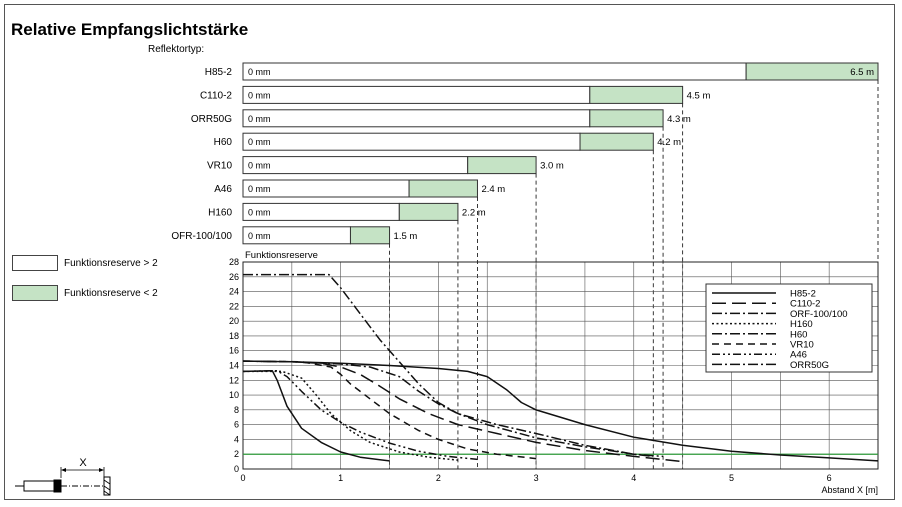 This screenshot has height=507, width=902. What do you see at coordinates (83, 463) in the screenshot?
I see `schematic-distance-label: X` at bounding box center [83, 463].